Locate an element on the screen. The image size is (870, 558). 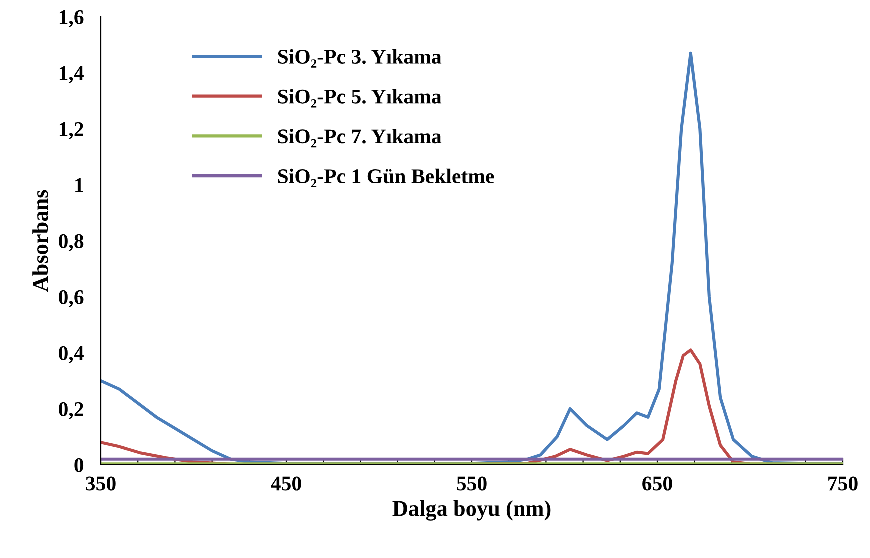
y-tick-label: 0,8 is located at coordinates (71, 243).